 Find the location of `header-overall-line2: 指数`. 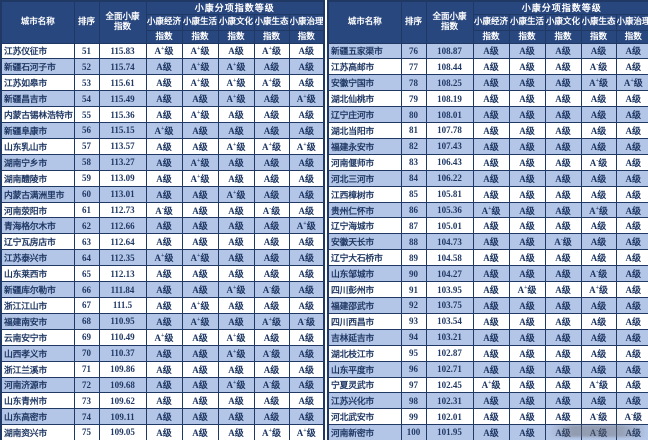

header-overall-line2: 指数 is located at coordinates (450, 26).